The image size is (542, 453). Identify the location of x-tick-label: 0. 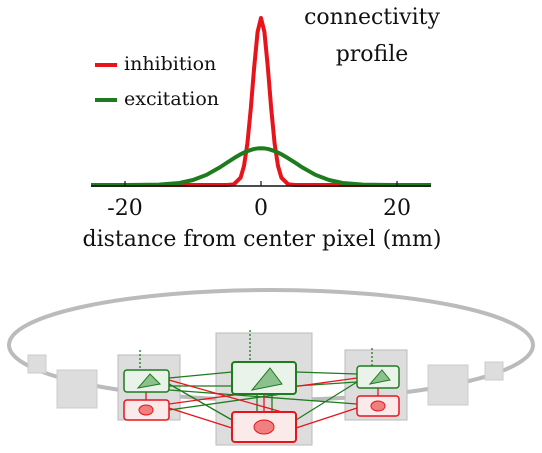
(261, 208).